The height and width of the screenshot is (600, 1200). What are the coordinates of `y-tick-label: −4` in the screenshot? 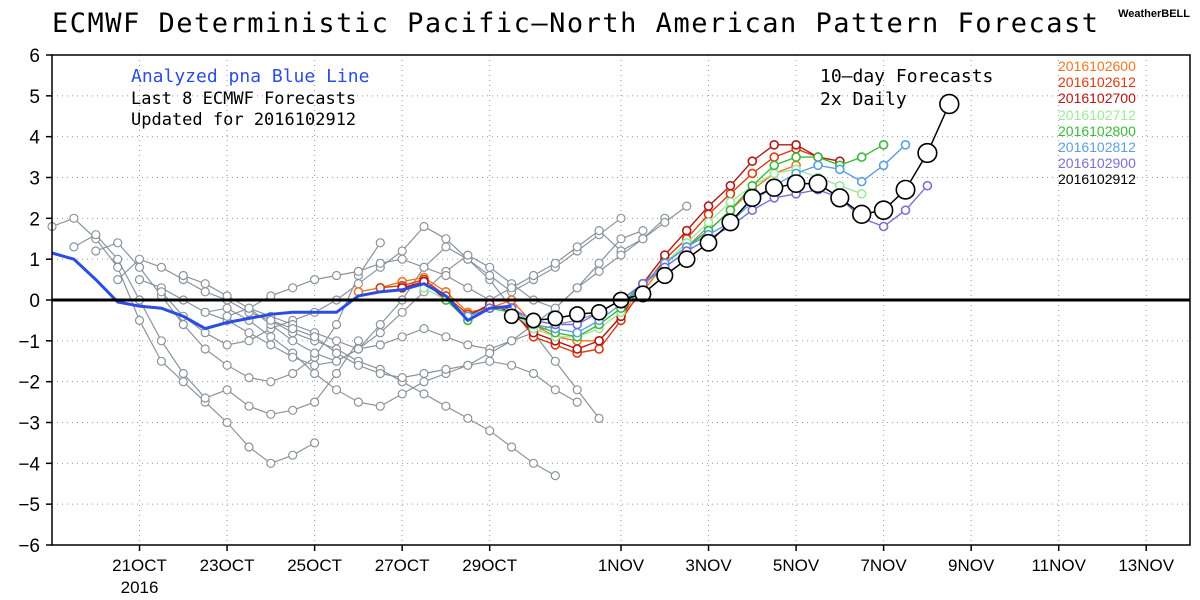 It's located at (29, 464).